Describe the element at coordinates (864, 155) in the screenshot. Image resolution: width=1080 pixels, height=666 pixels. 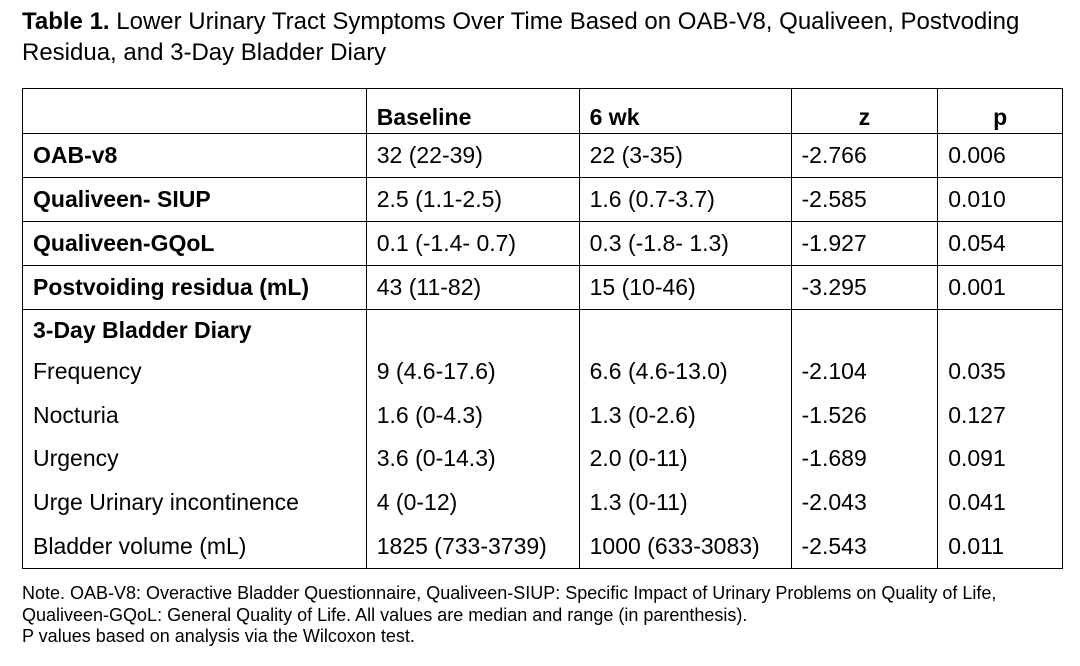
I see `cell-z: -2.766` at that location.